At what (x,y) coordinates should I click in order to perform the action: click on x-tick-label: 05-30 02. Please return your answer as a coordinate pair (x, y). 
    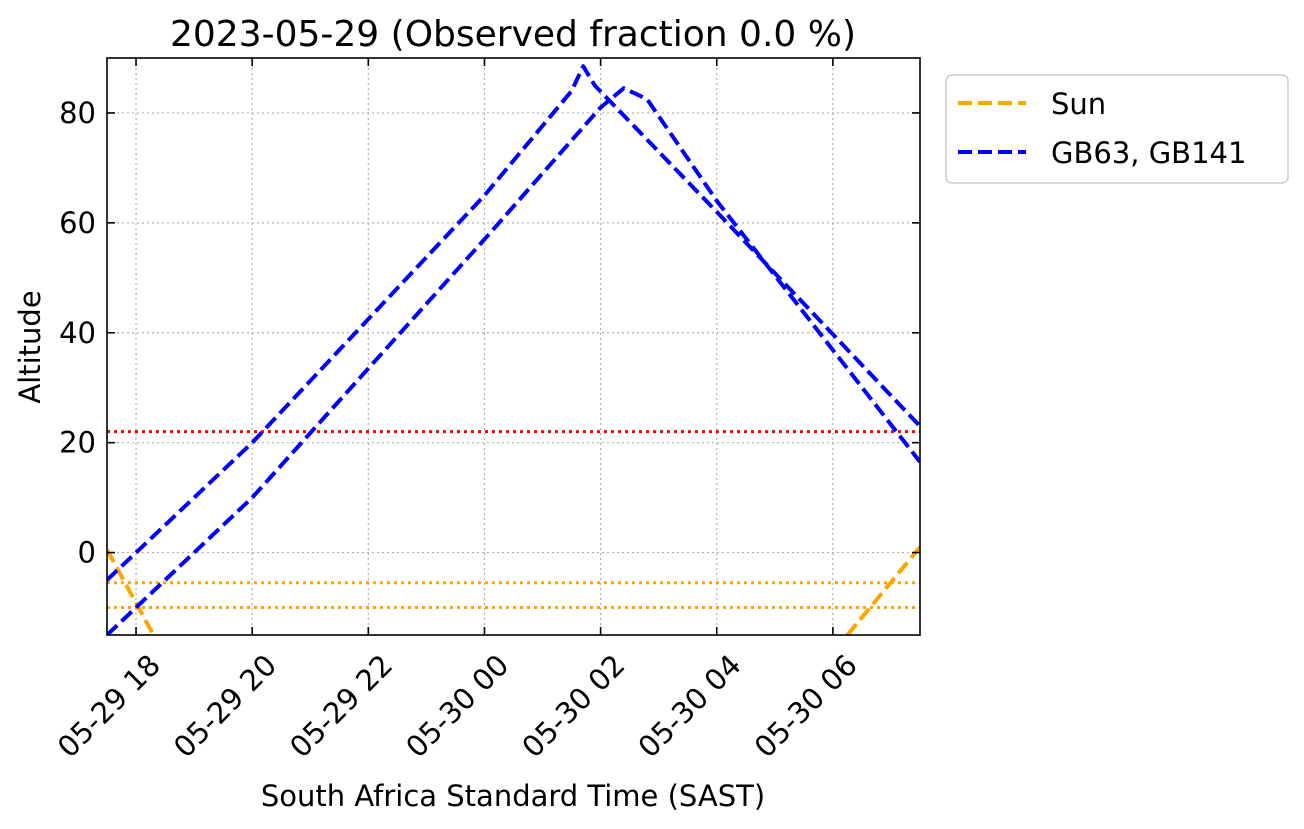
    Looking at the image, I should click on (573, 706).